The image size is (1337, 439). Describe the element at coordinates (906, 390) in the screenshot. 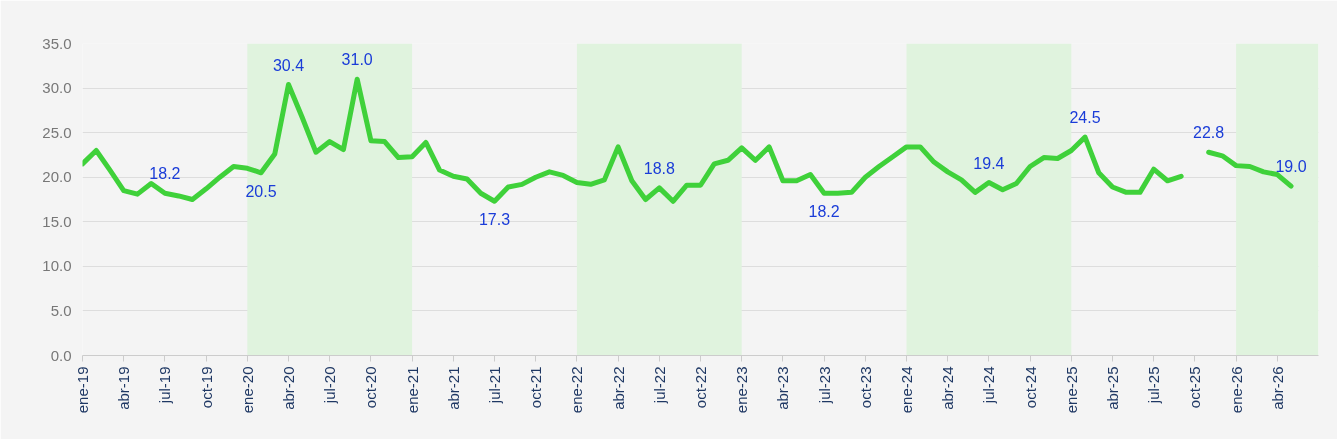

I see `x-tick-label: ene-24` at that location.